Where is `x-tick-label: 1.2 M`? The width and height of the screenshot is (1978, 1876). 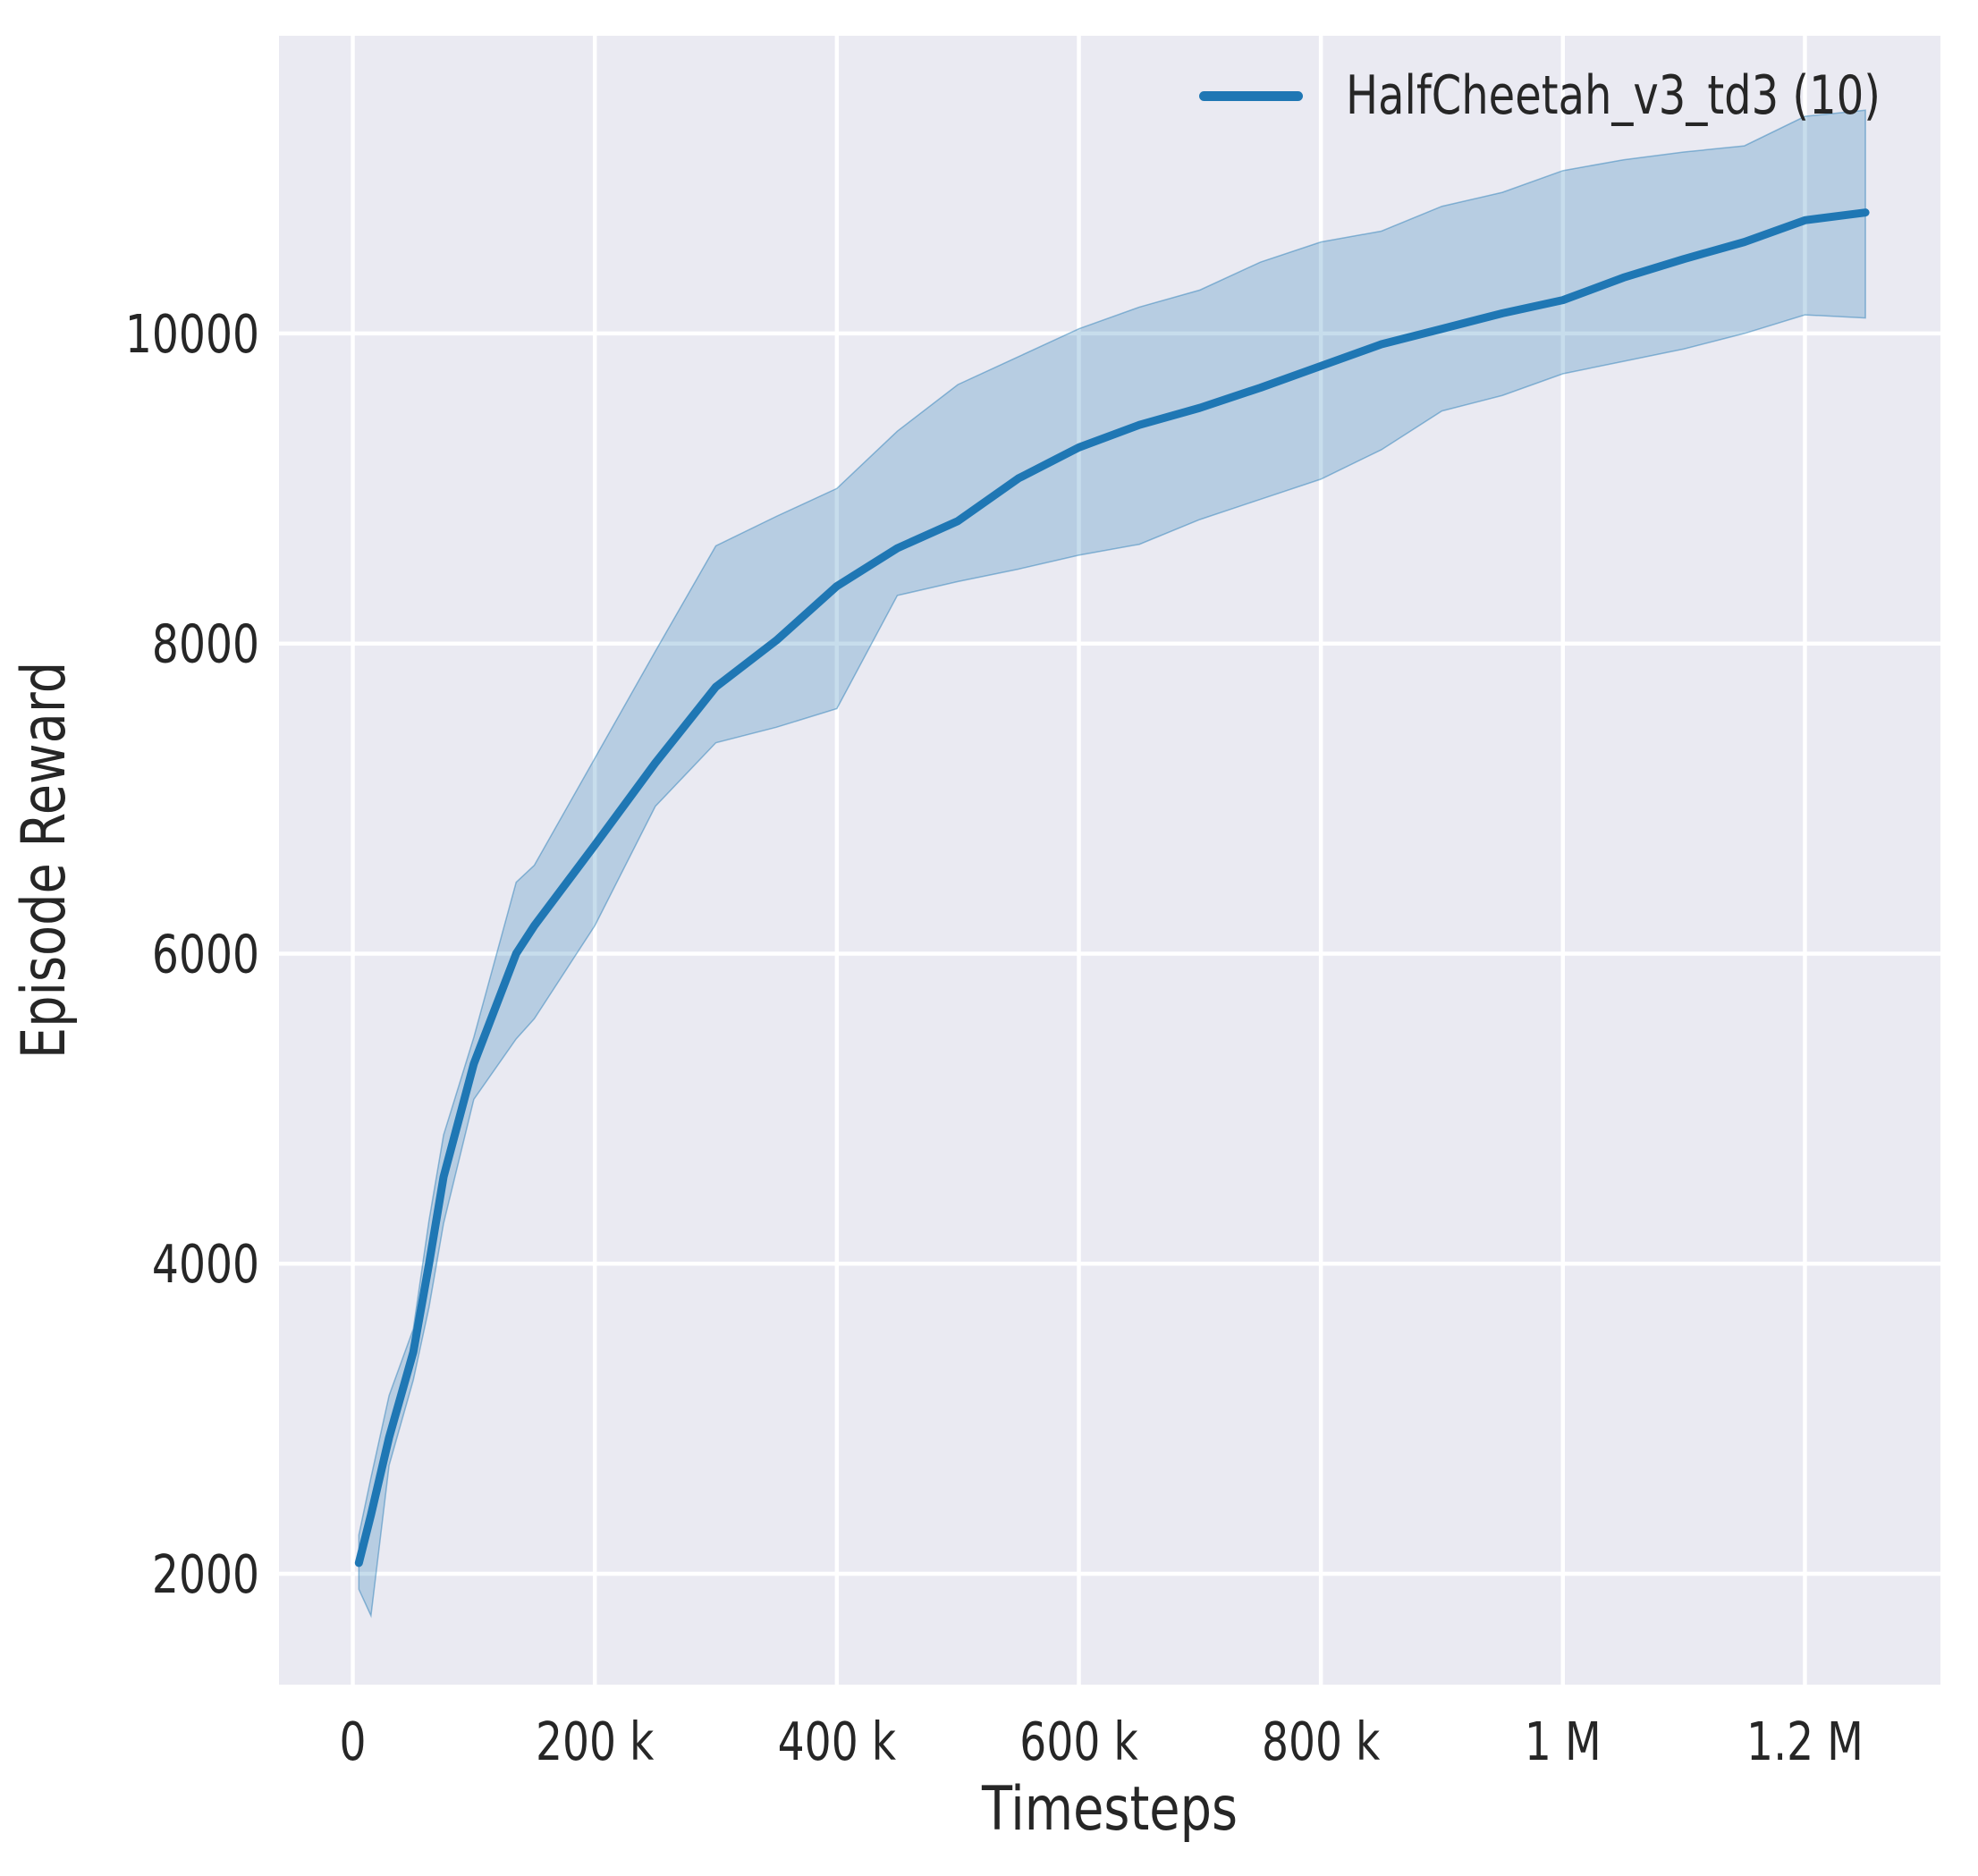 x-tick-label: 1.2 M is located at coordinates (1805, 1742).